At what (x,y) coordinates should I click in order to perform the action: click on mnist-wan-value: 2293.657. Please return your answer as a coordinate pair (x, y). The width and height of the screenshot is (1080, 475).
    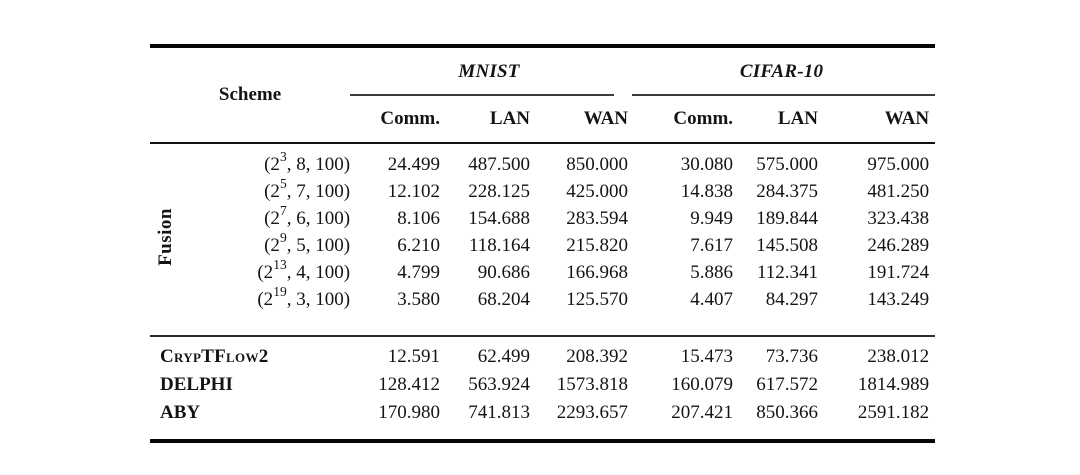
    Looking at the image, I should click on (592, 412).